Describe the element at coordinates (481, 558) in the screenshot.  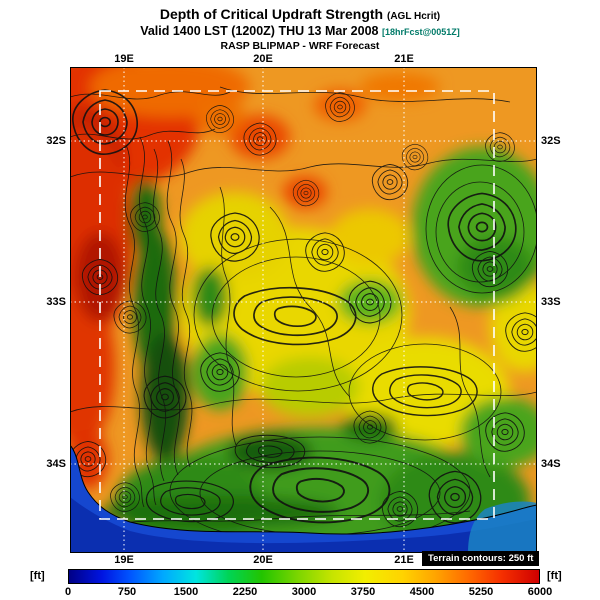
I see `terrain-note: Terrain contours: 250 ft` at that location.